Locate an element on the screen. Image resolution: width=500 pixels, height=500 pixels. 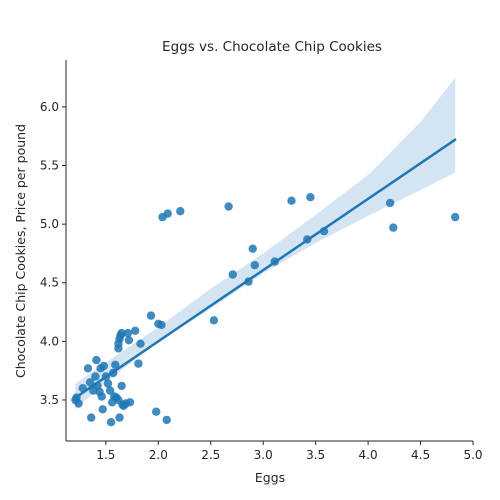
y-tick-label: 5.0 is located at coordinates (49, 224).